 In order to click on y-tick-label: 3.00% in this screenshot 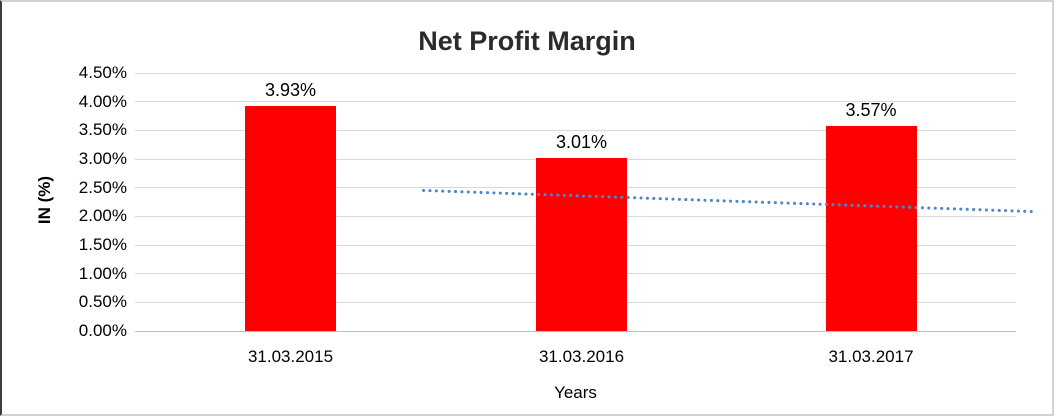, I will do `click(102, 158)`.